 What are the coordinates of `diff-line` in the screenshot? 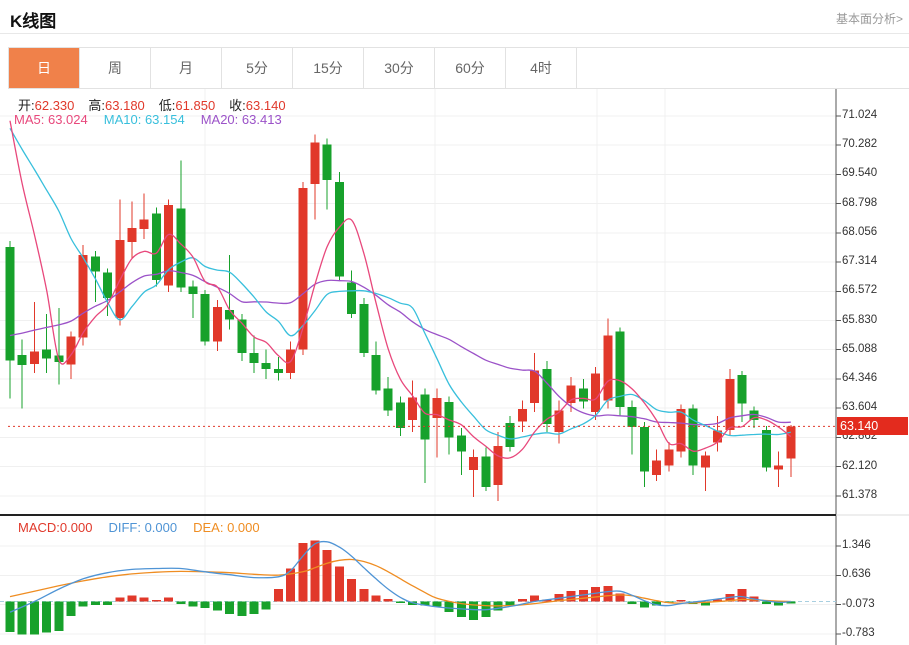 It's located at (400, 576).